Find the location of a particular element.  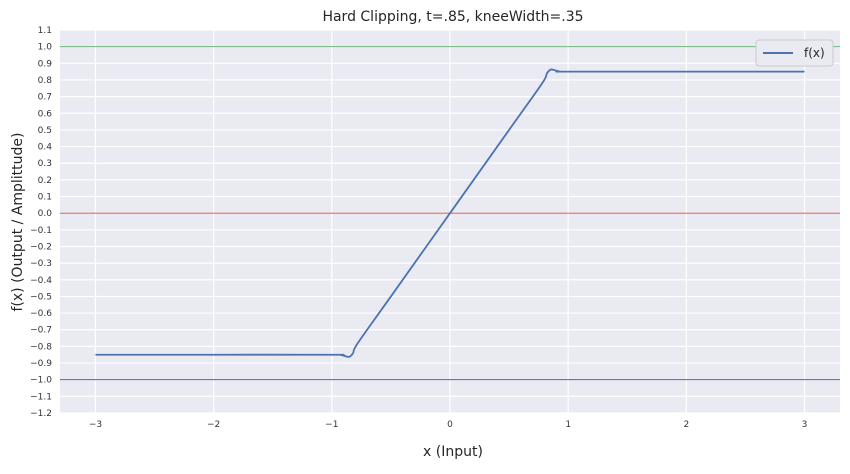

x-tick-label-3: 0 is located at coordinates (450, 425).